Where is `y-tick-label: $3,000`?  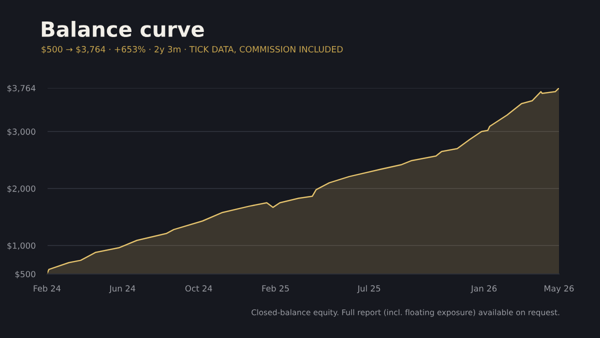 y-tick-label: $3,000 is located at coordinates (21, 132).